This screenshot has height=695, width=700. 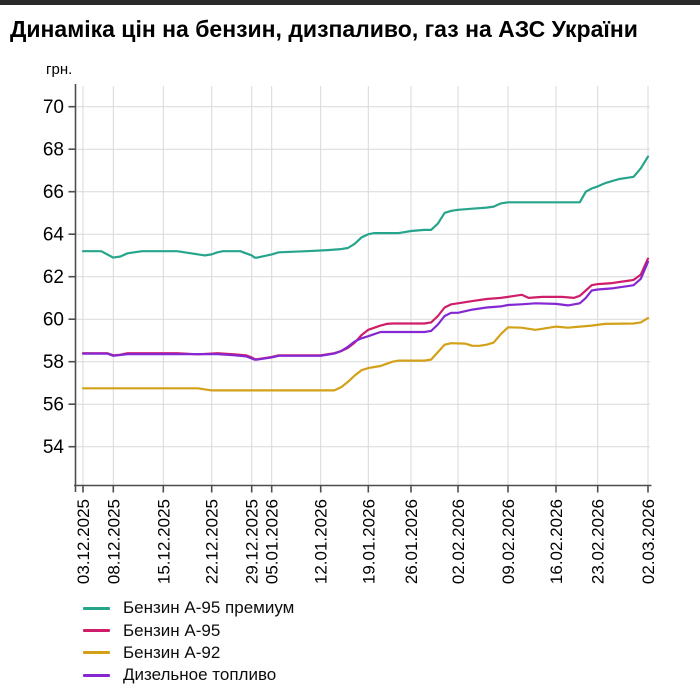 I want to click on legend-item-a92: Бензин А-92, so click(x=188, y=653).